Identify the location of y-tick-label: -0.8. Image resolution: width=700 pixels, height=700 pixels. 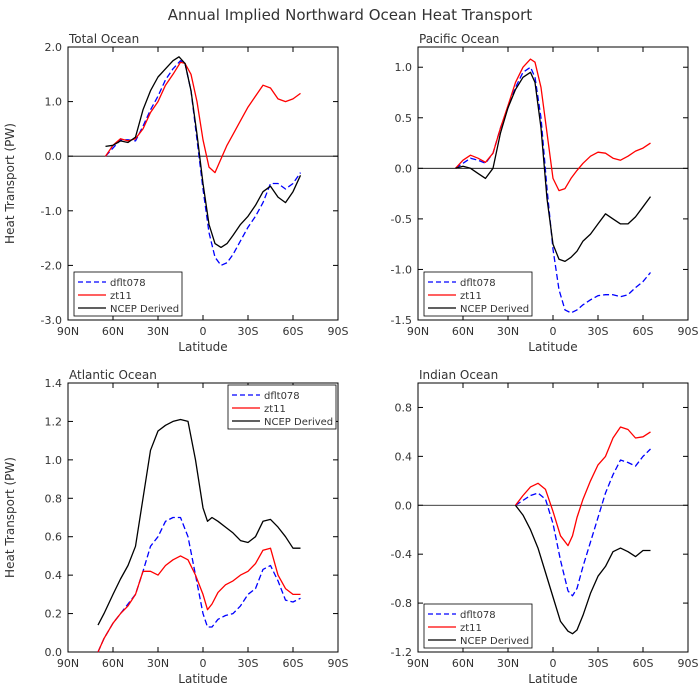
(401, 603).